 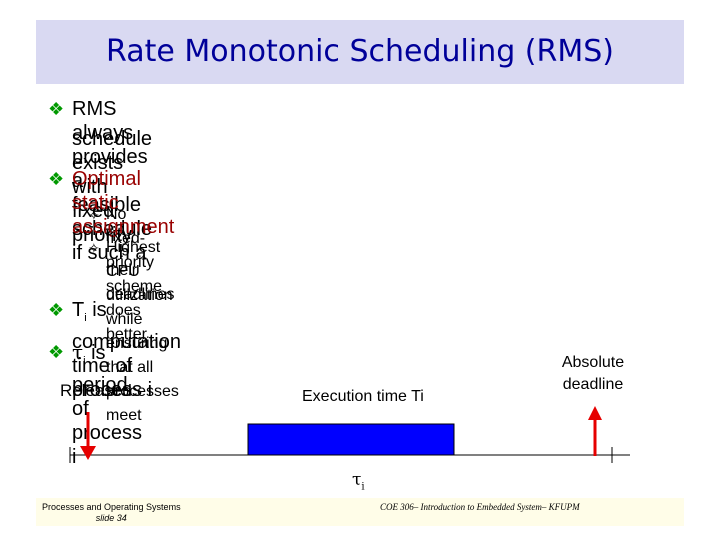 I want to click on bullet-text-line2: schedule exists with fixed priority, so click(x=112, y=187).